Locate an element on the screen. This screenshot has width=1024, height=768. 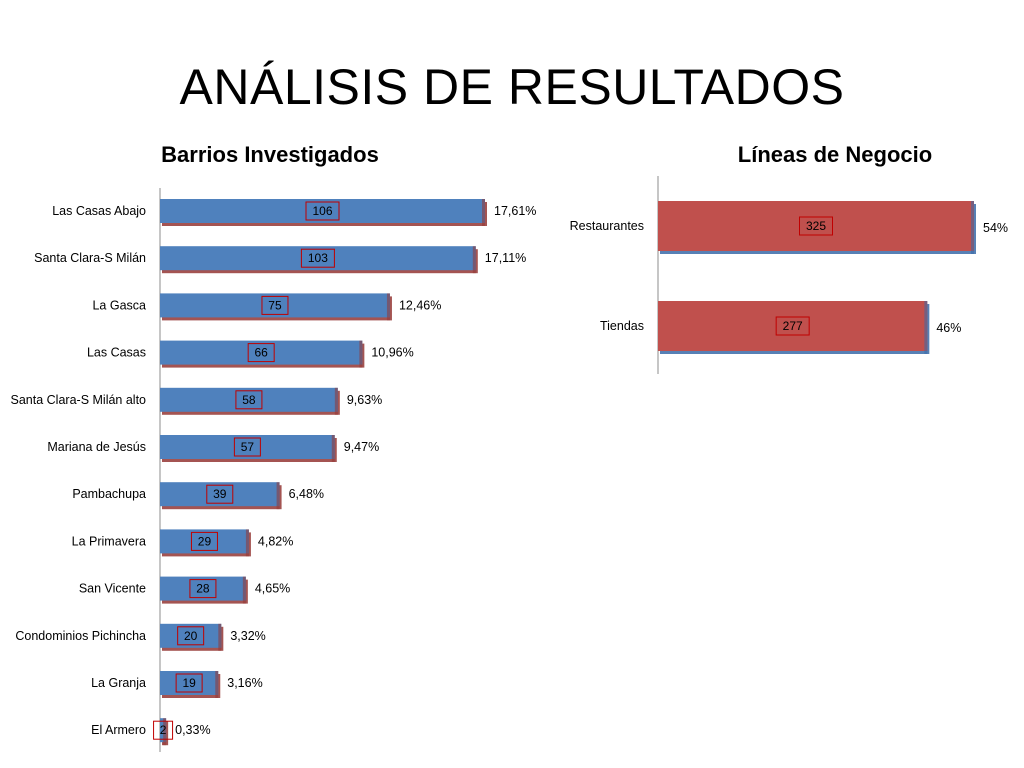
bar-edge-pambachupa is located at coordinates (278, 496).